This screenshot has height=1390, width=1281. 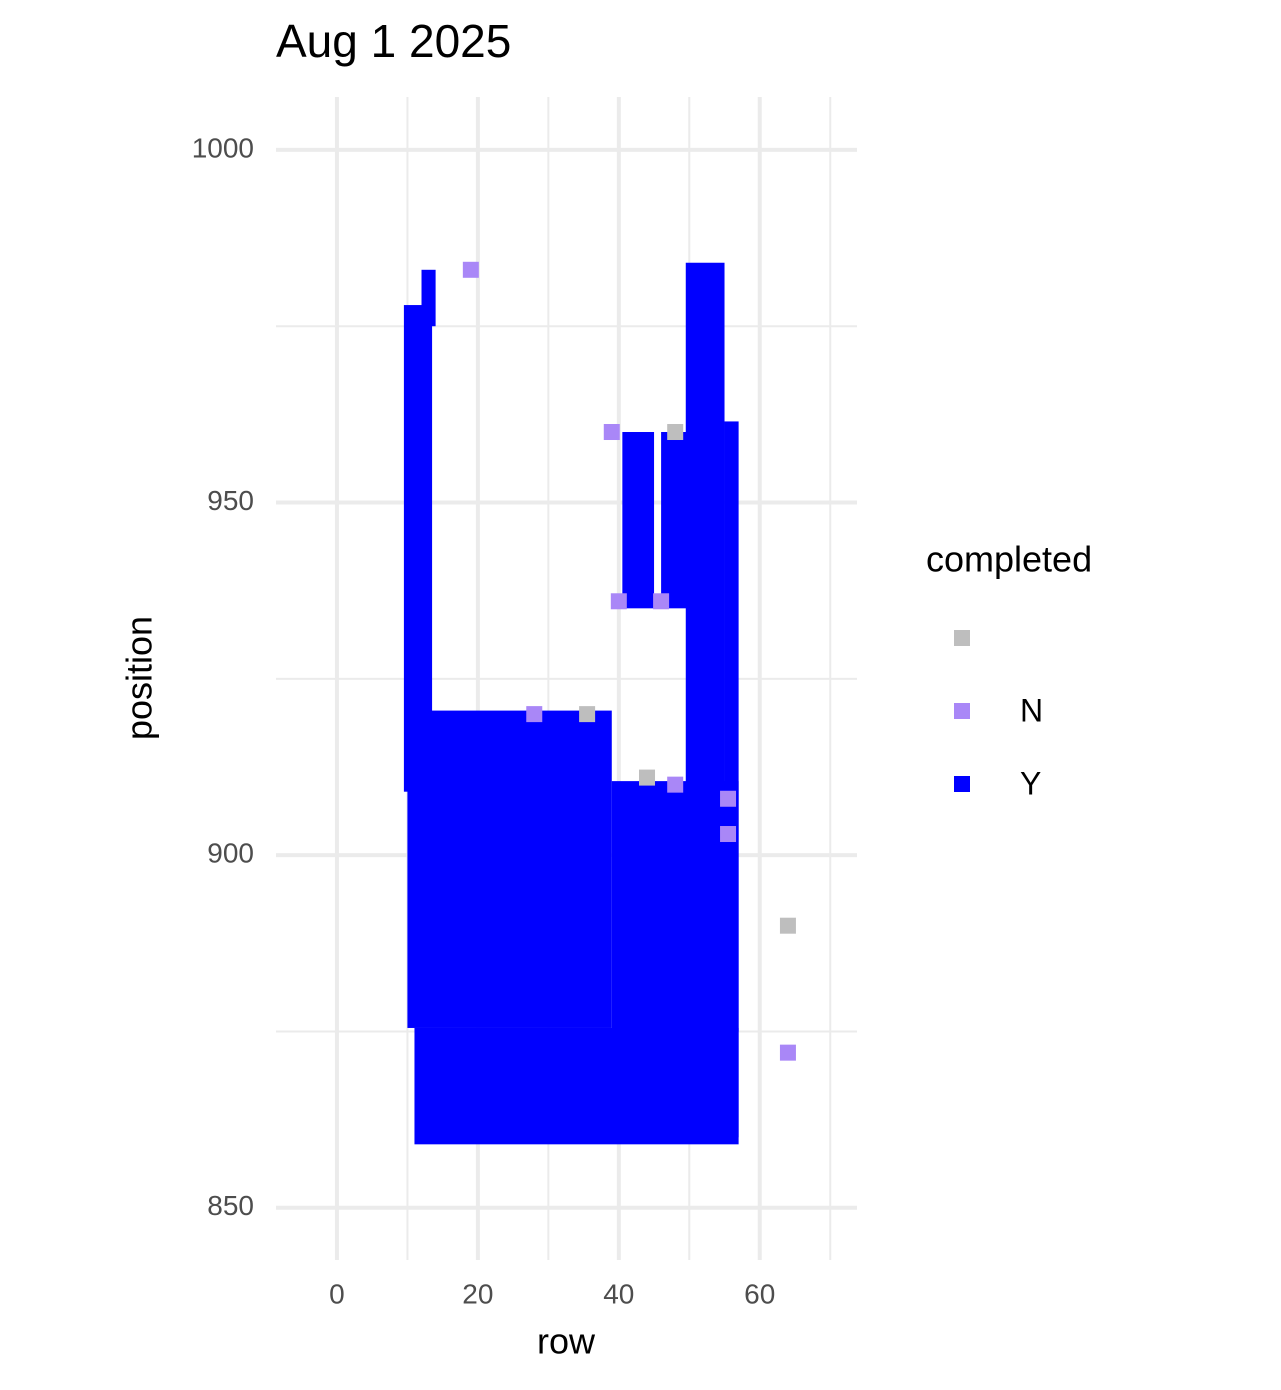 I want to click on legend-label: Y, so click(x=1030, y=783).